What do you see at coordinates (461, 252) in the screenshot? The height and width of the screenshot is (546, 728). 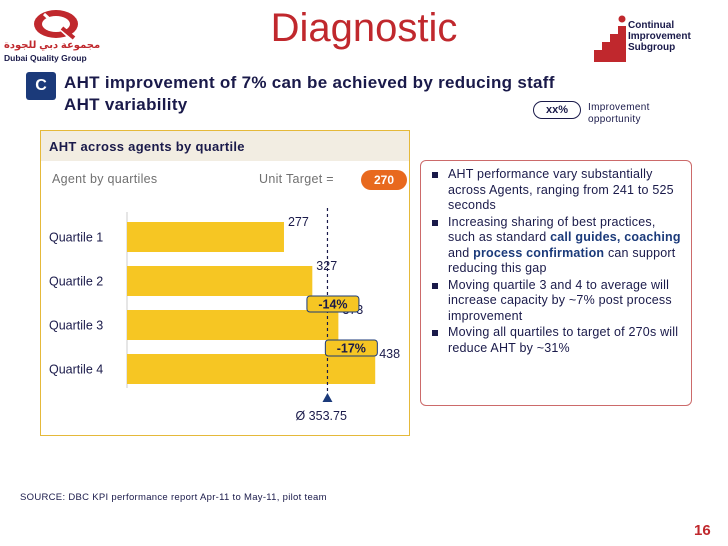 I see `bullet-text: and` at bounding box center [461, 252].